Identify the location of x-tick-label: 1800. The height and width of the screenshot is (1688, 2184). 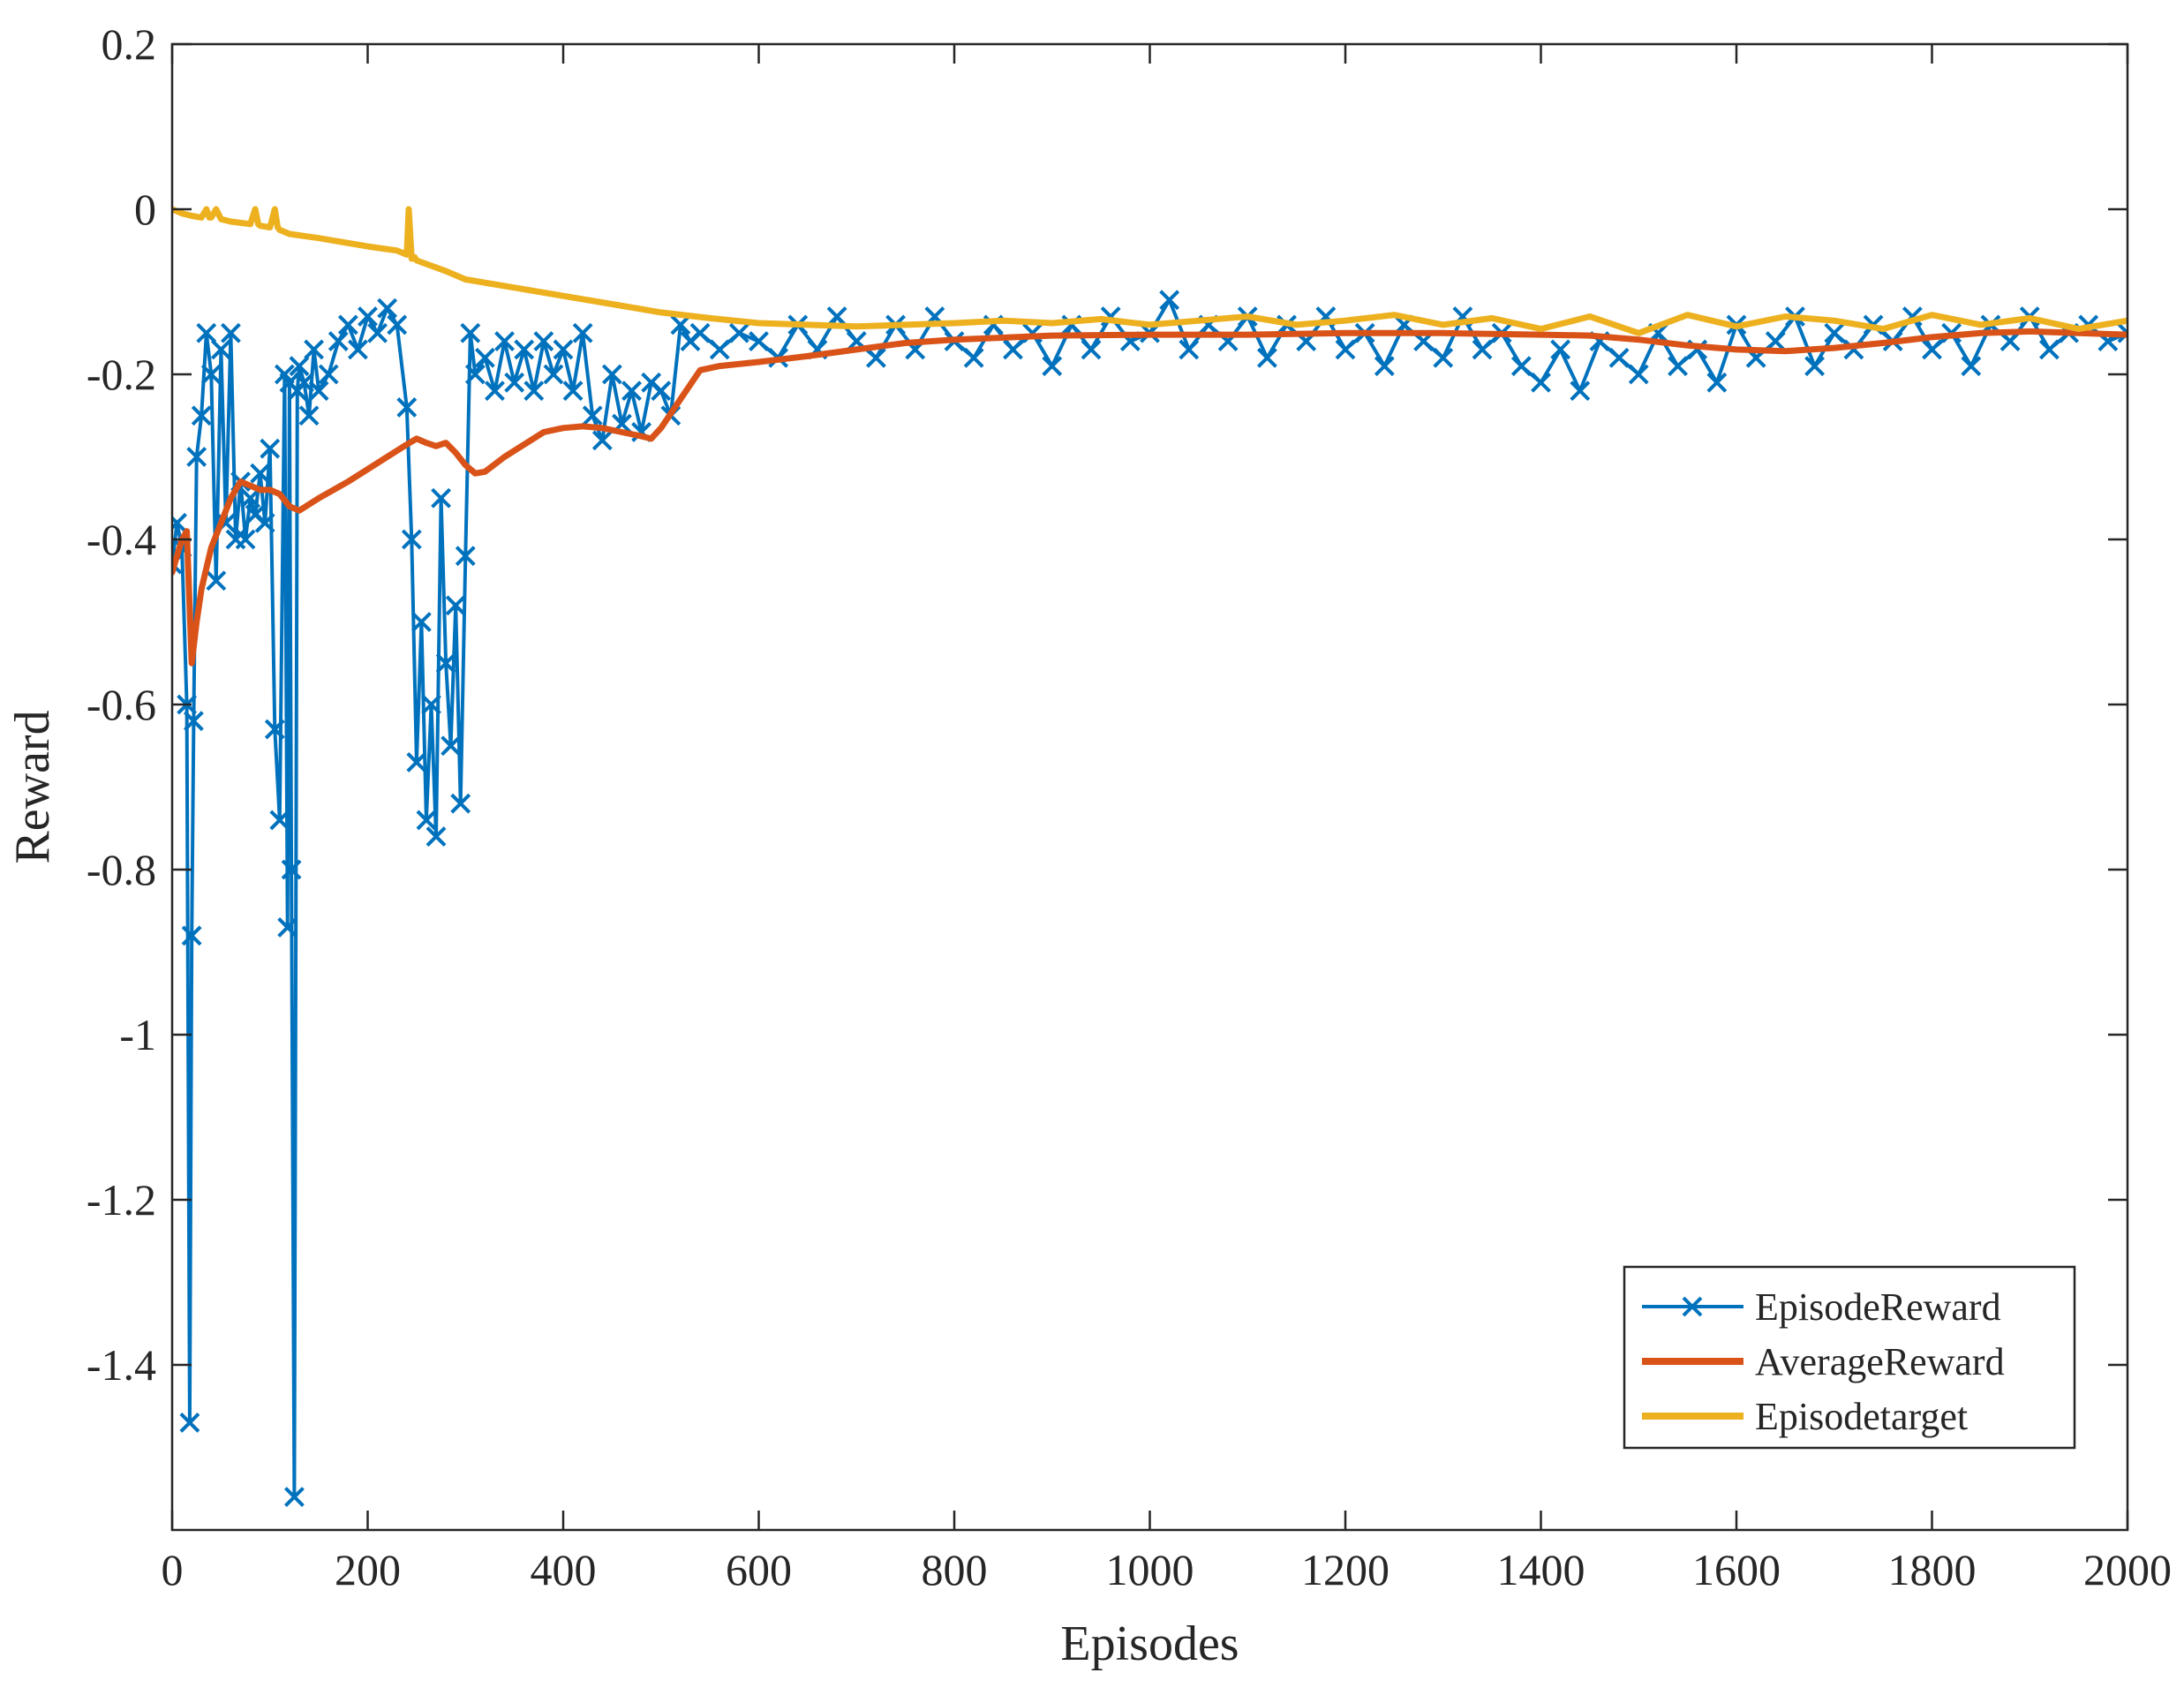
(1932, 1570).